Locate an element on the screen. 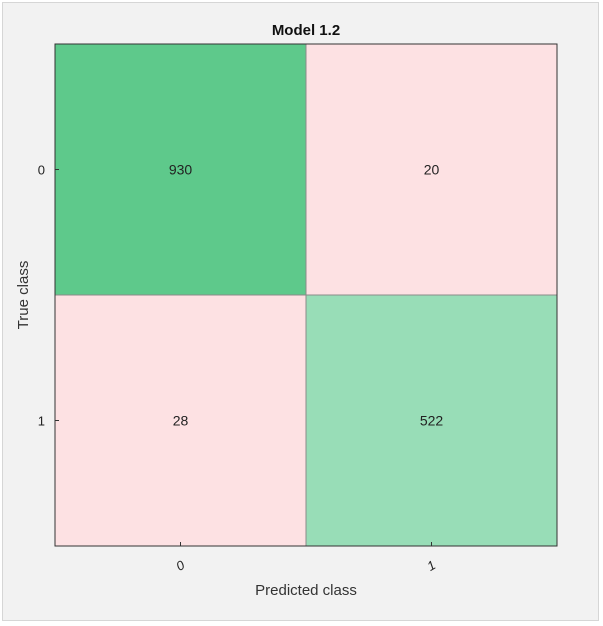 This screenshot has width=603, height=626. cell-value-label-0-0: 930 is located at coordinates (181, 170).